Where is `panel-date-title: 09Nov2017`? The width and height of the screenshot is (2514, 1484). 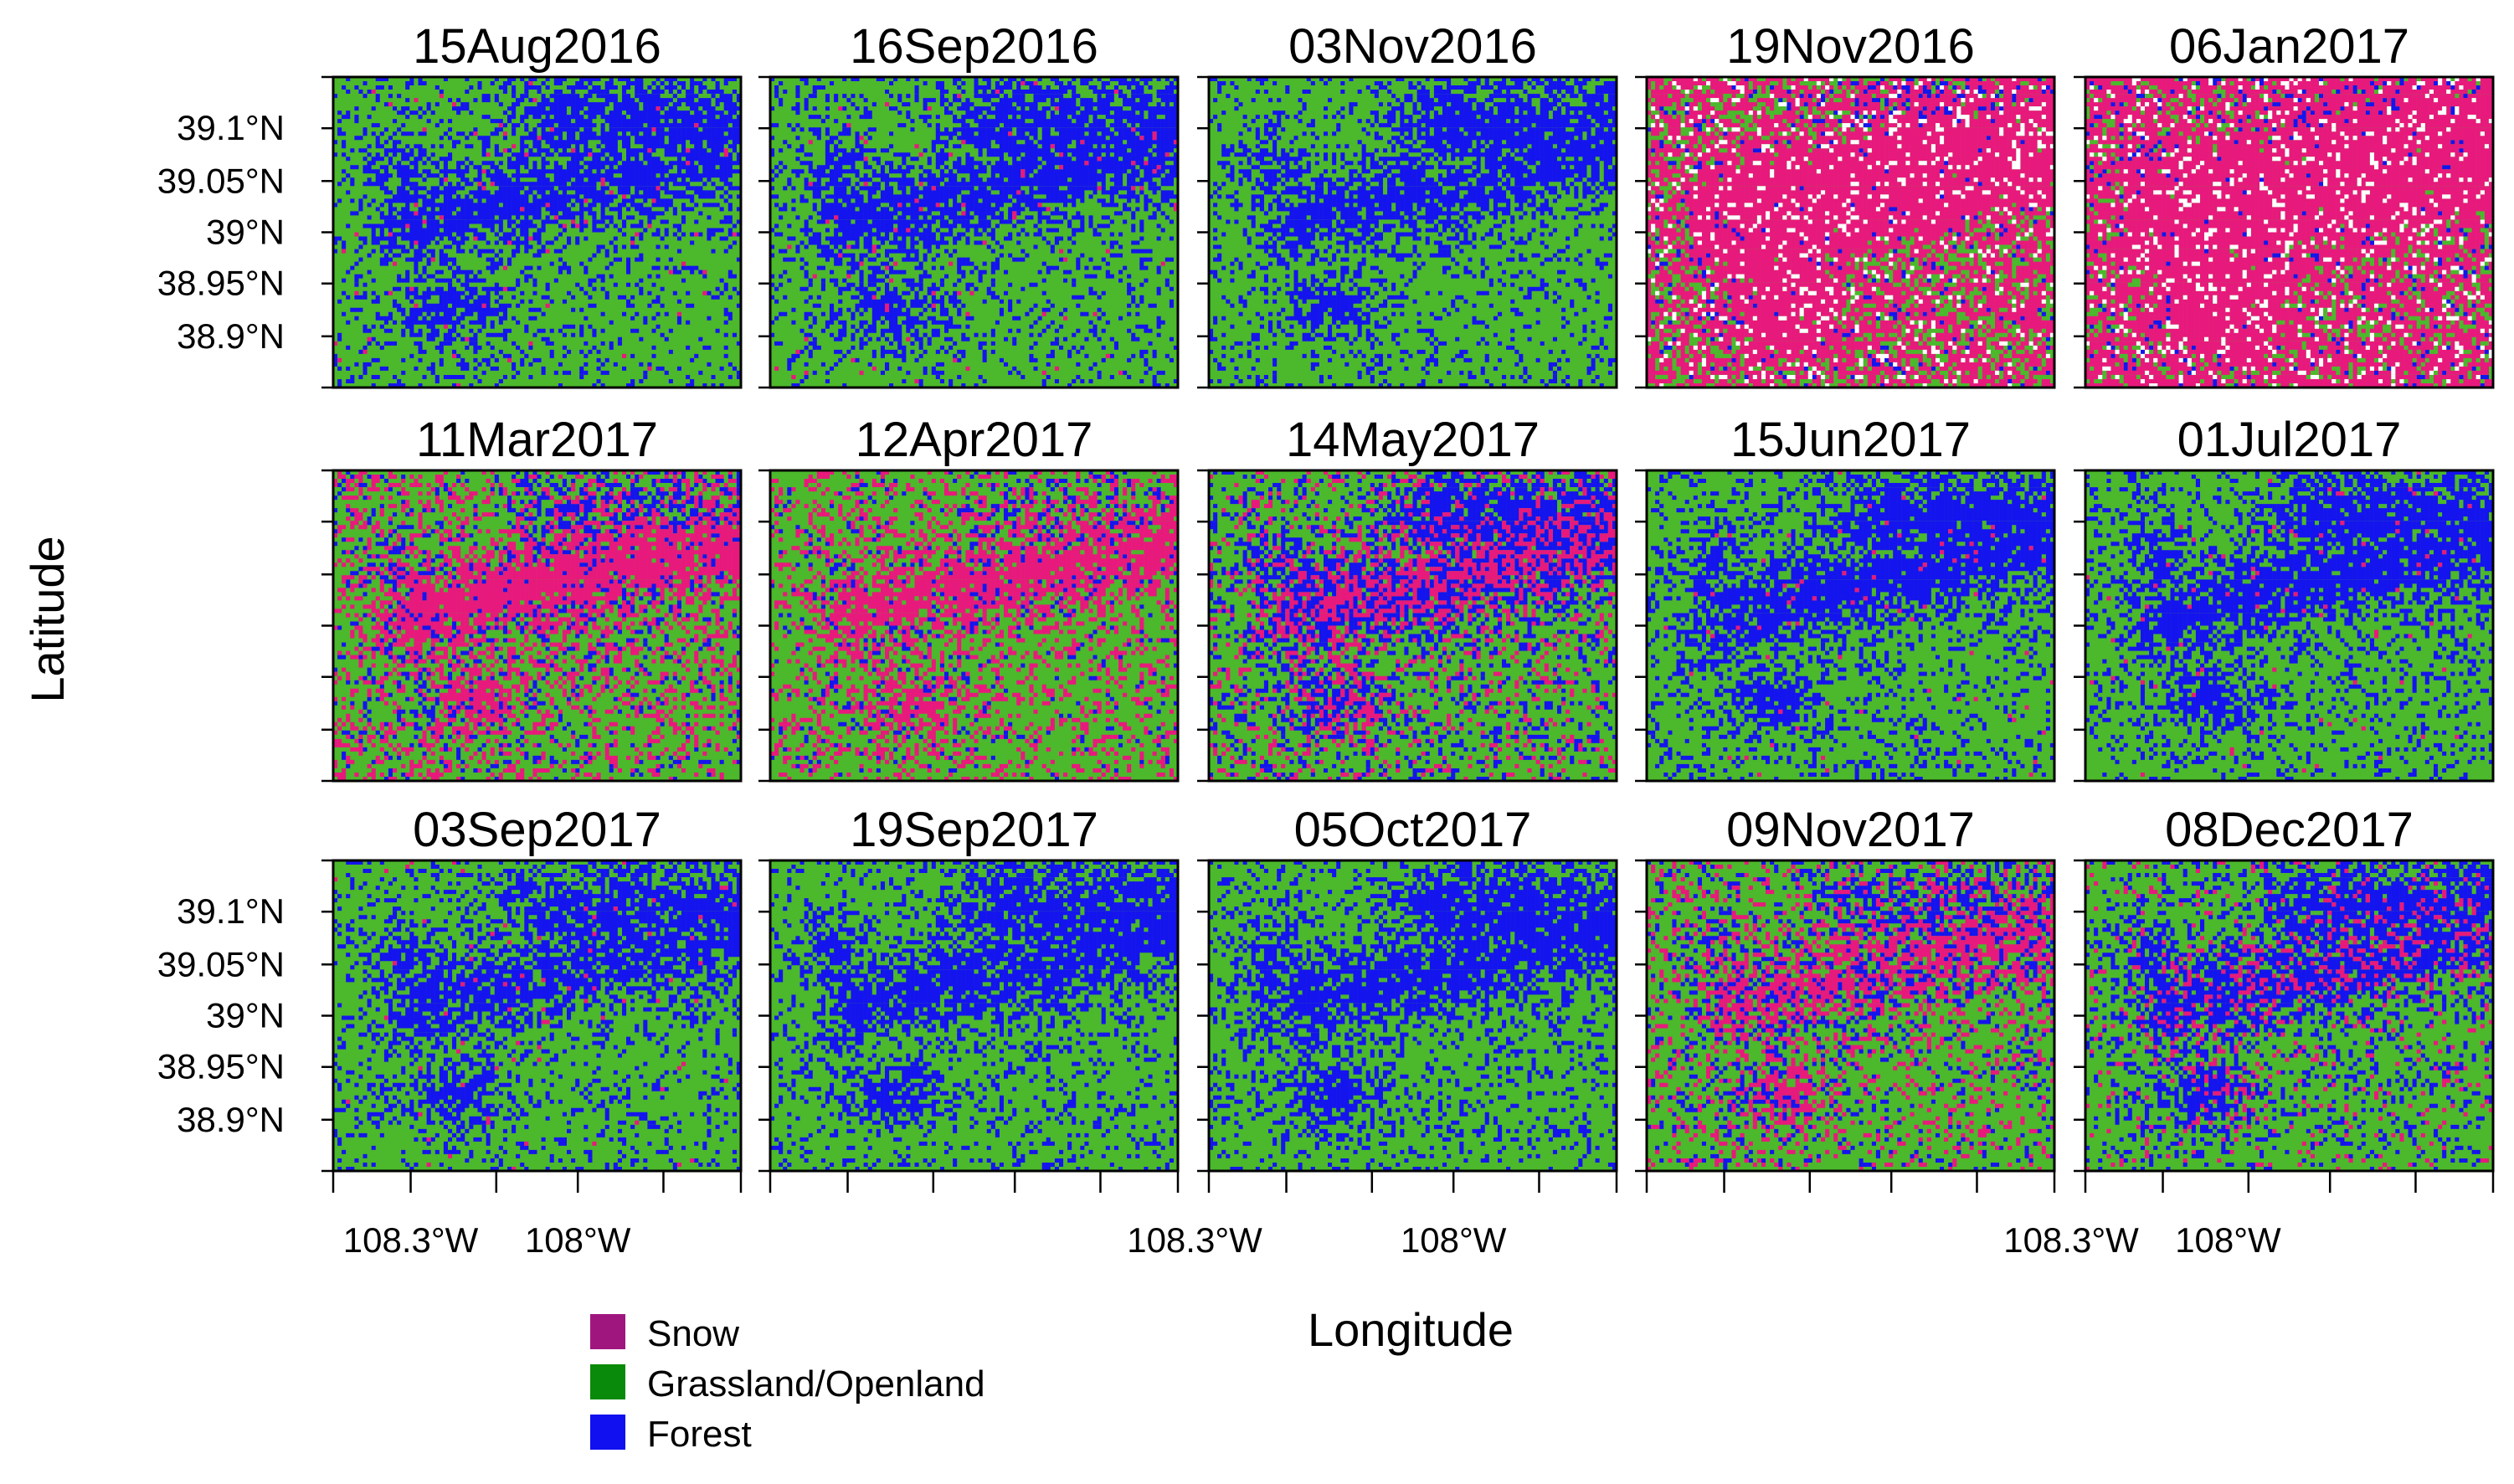
panel-date-title: 09Nov2017 is located at coordinates (1851, 830).